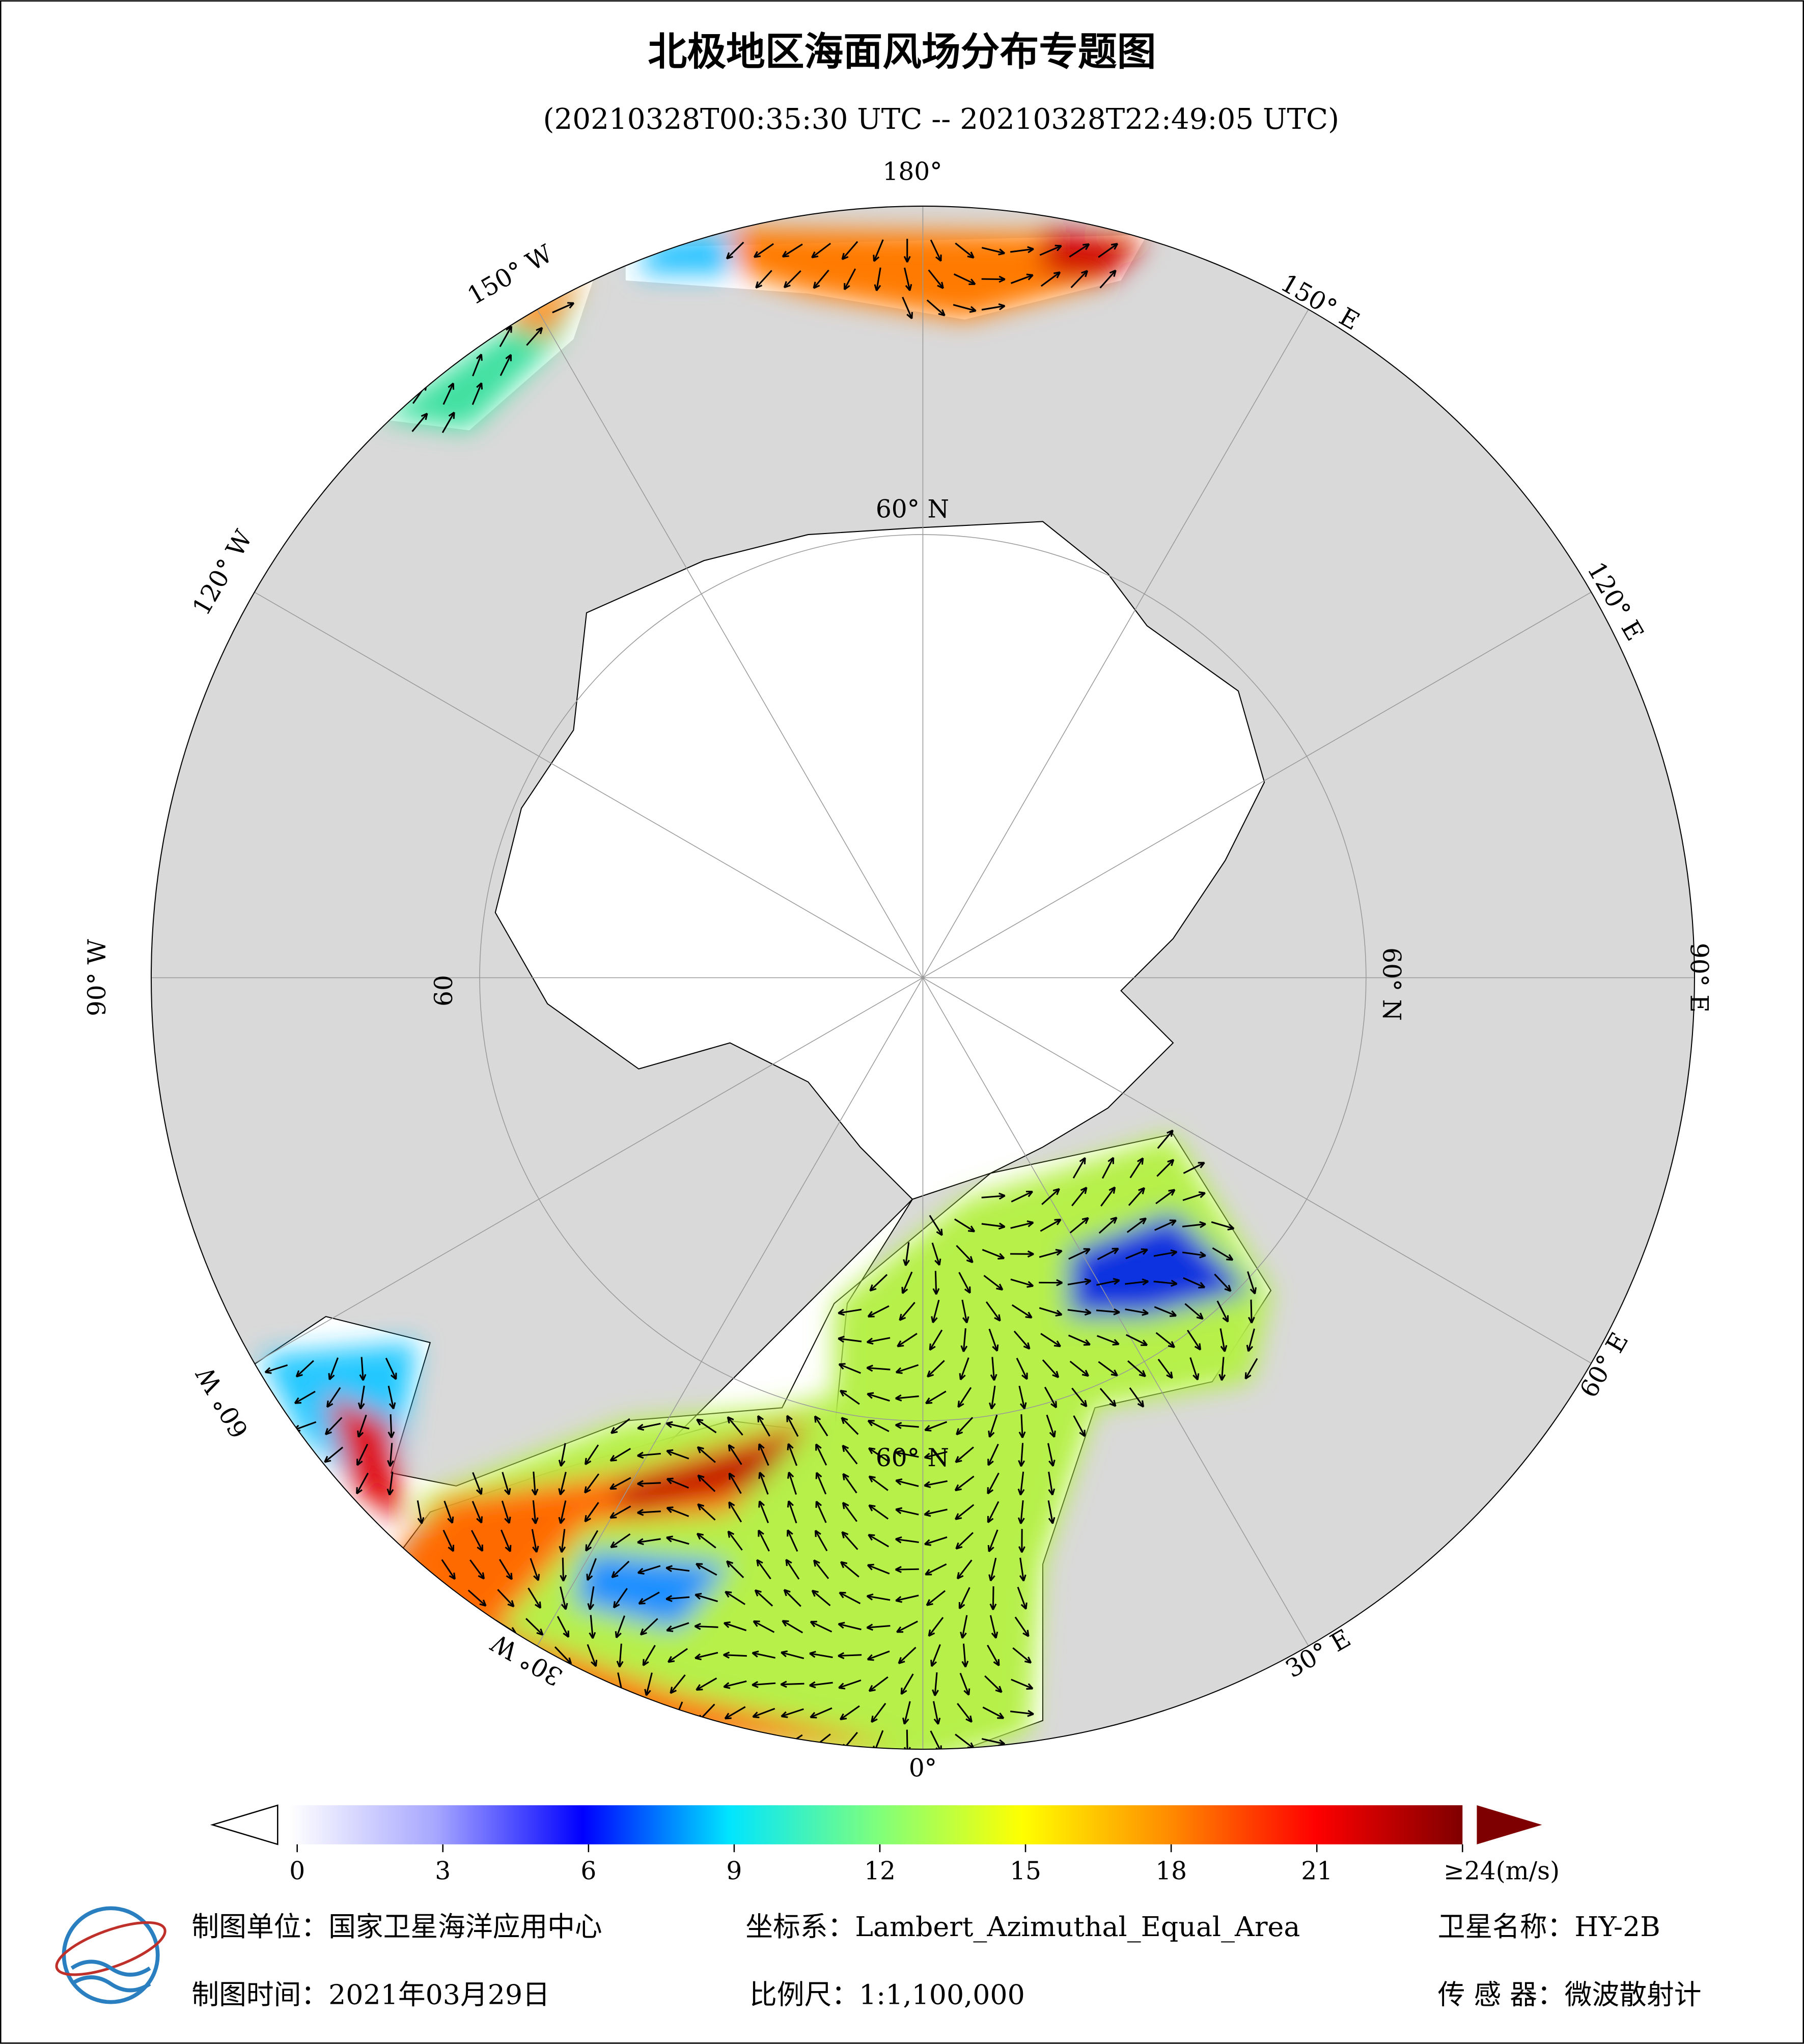  I want to click on footer-scale: 比例尺：1:1,100,000, so click(887, 1994).